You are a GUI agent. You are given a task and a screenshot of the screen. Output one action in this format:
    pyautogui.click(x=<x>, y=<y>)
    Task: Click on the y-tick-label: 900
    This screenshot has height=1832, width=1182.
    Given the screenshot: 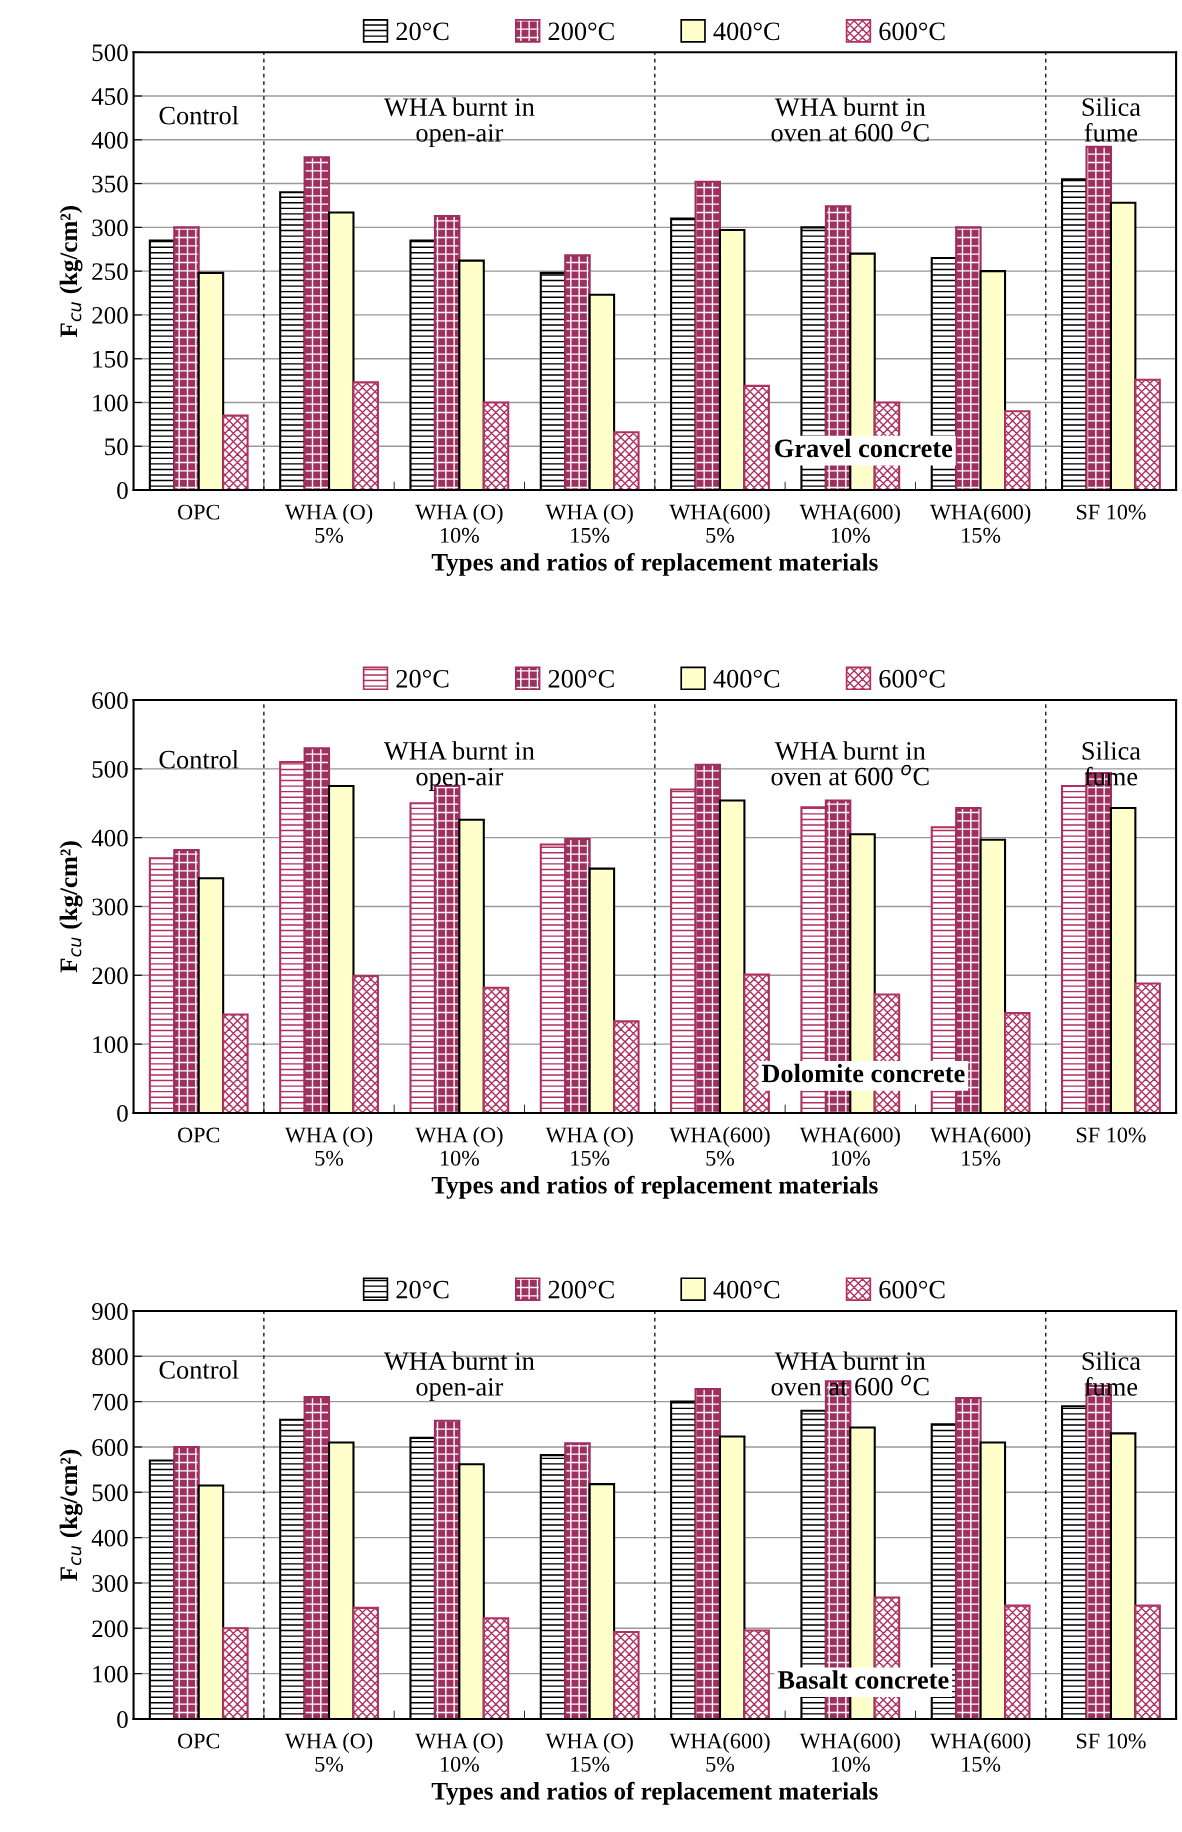 What is the action you would take?
    pyautogui.click(x=110, y=1311)
    